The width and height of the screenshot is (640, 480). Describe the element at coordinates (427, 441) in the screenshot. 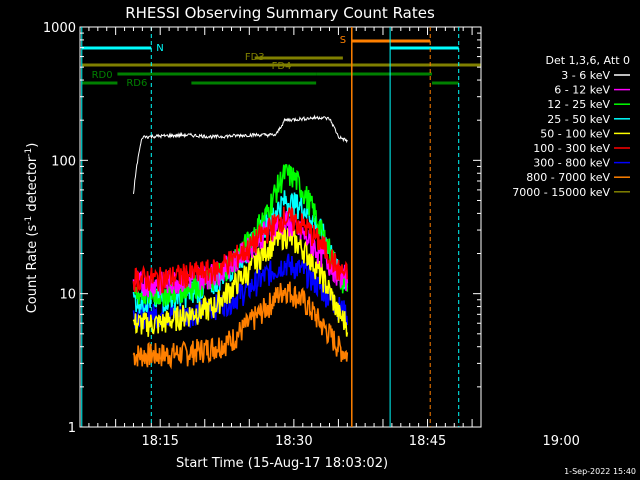

I see `x-tick-label: 18:45` at that location.